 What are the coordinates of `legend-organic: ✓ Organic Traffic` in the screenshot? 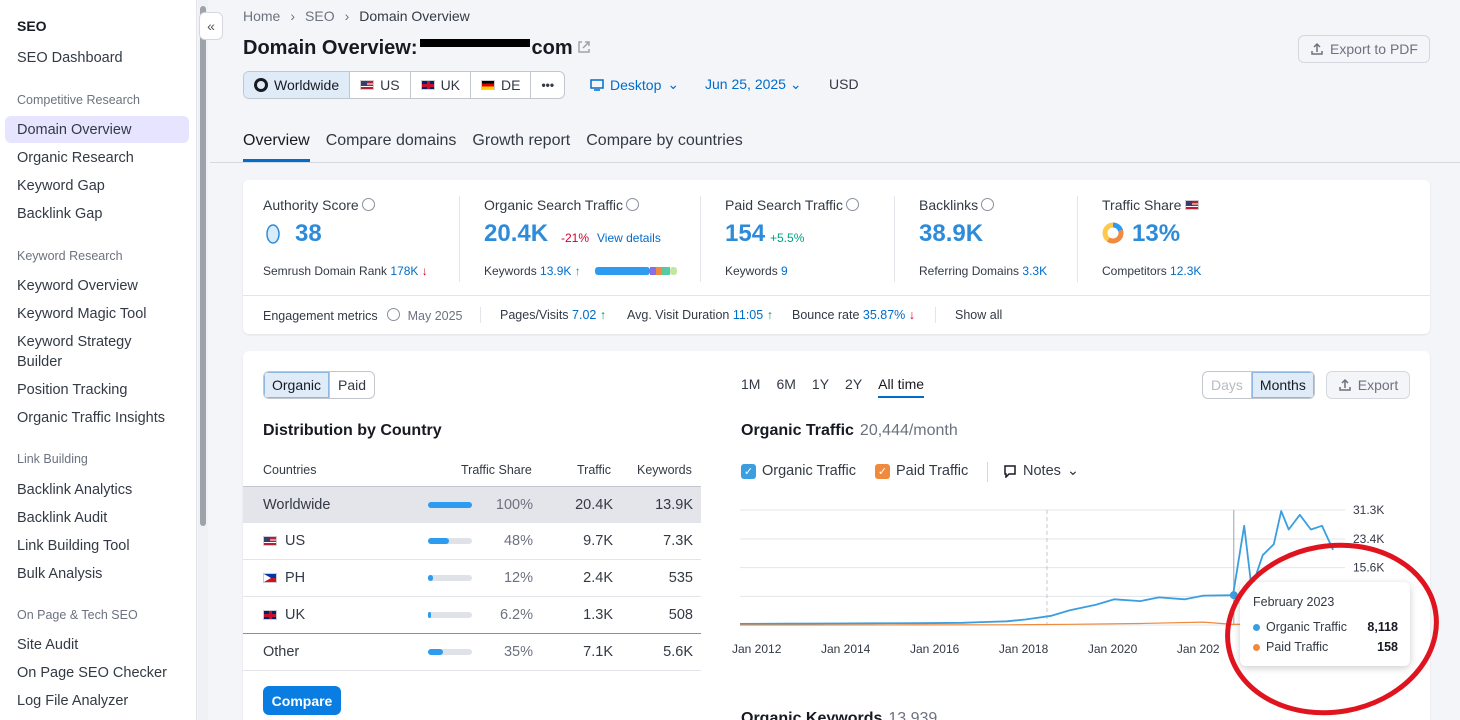 It's located at (798, 471).